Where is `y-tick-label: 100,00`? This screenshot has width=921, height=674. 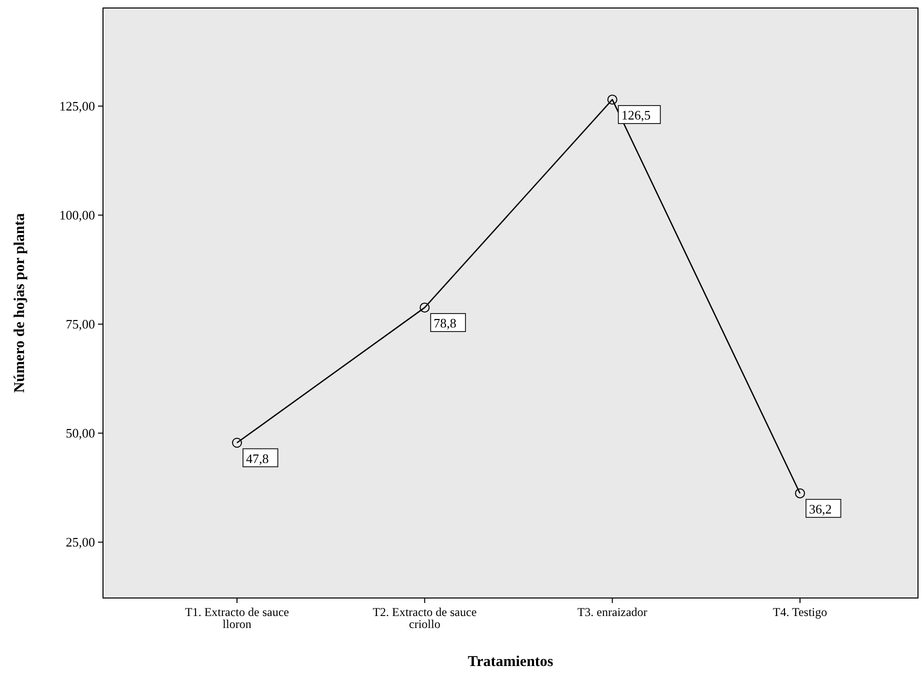
y-tick-label: 100,00 is located at coordinates (77, 215).